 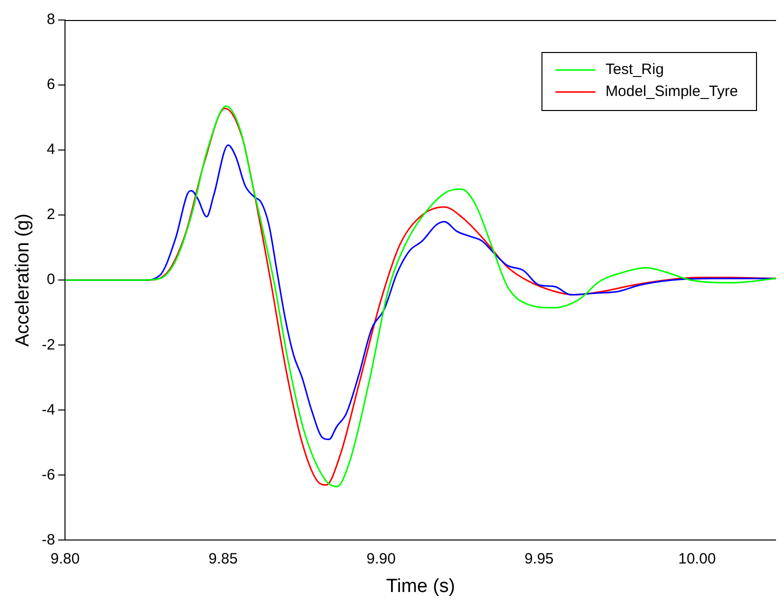 What do you see at coordinates (51, 215) in the screenshot?
I see `y-tick-label: 2` at bounding box center [51, 215].